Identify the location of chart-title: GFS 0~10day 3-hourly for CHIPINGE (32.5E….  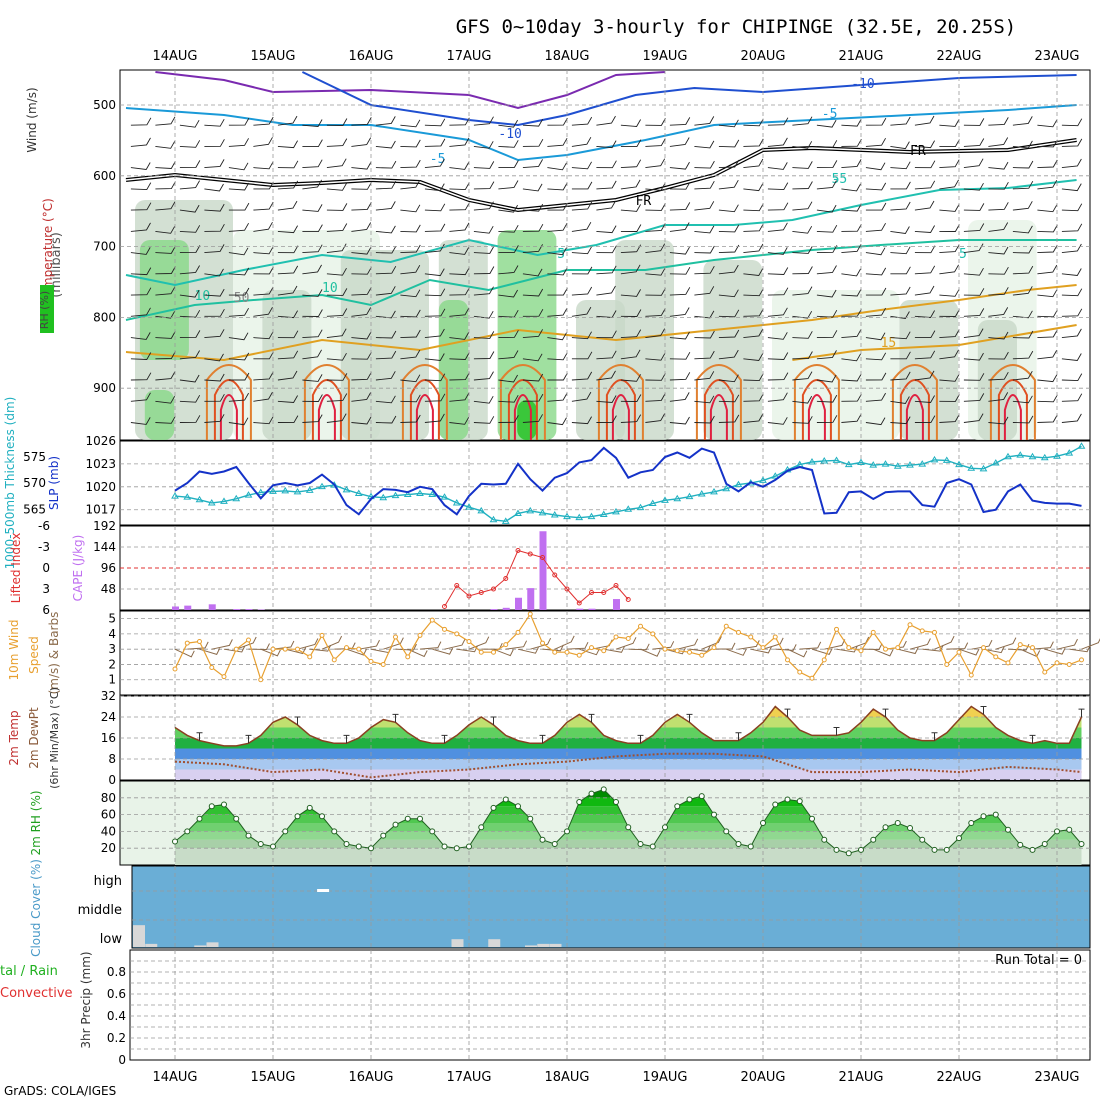
(736, 27).